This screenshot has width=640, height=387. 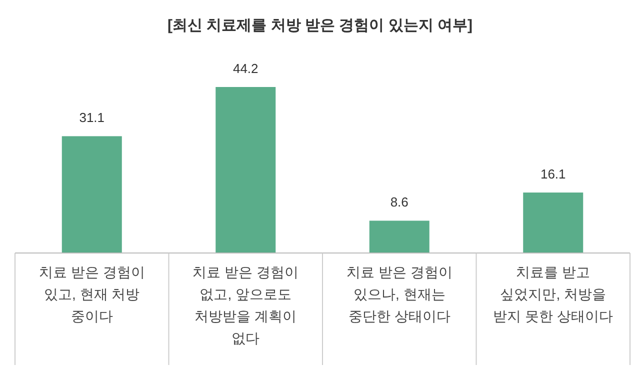 I want to click on x-tick-label: 치료 받은 경험이 있으나, 현재는 중단한 상태이다, so click(x=399, y=294).